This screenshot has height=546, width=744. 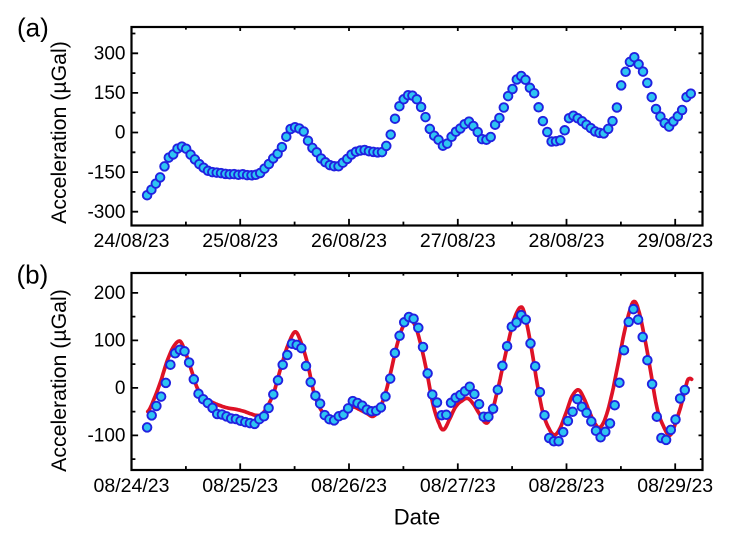 What do you see at coordinates (106, 172) in the screenshot?
I see `svg-text: -150` at bounding box center [106, 172].